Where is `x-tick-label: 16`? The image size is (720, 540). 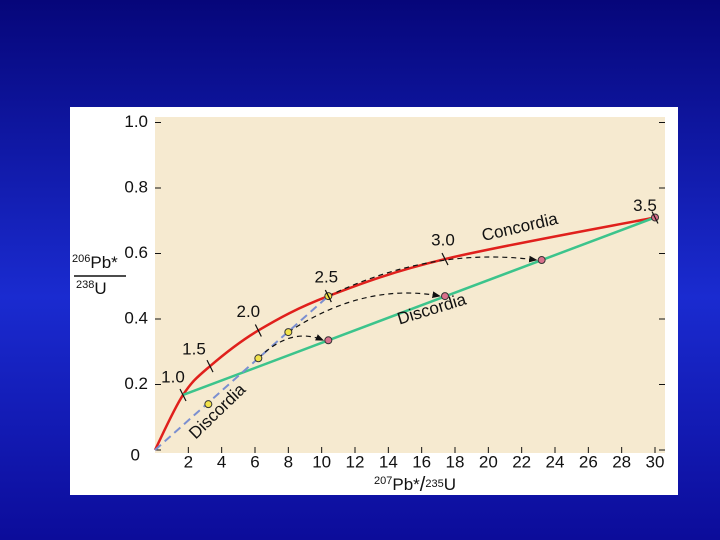 x-tick-label: 16 is located at coordinates (421, 461).